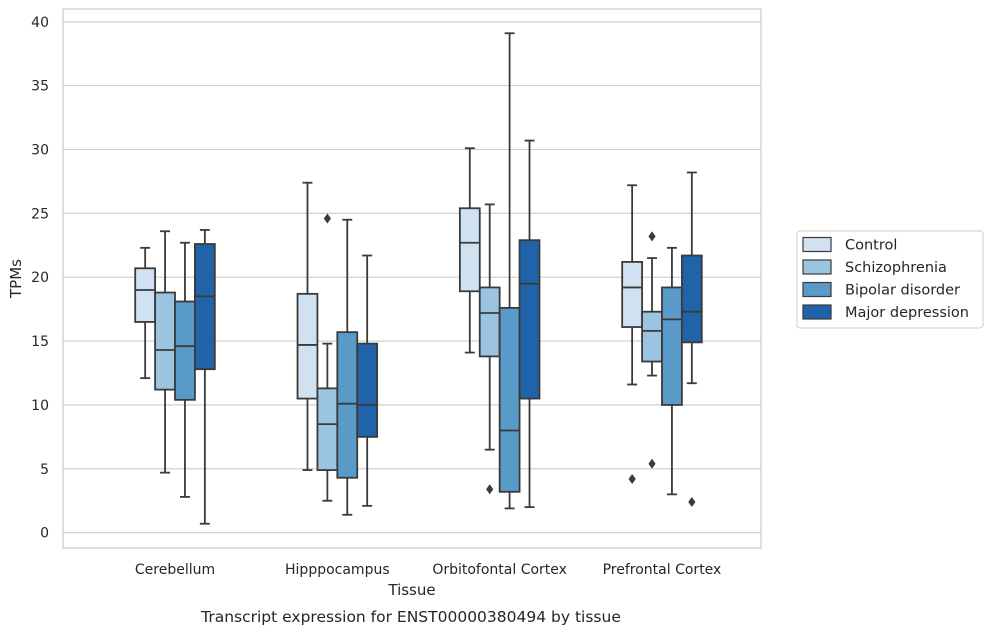  I want to click on x-tick-label: Prefrontal Cortex, so click(662, 570).